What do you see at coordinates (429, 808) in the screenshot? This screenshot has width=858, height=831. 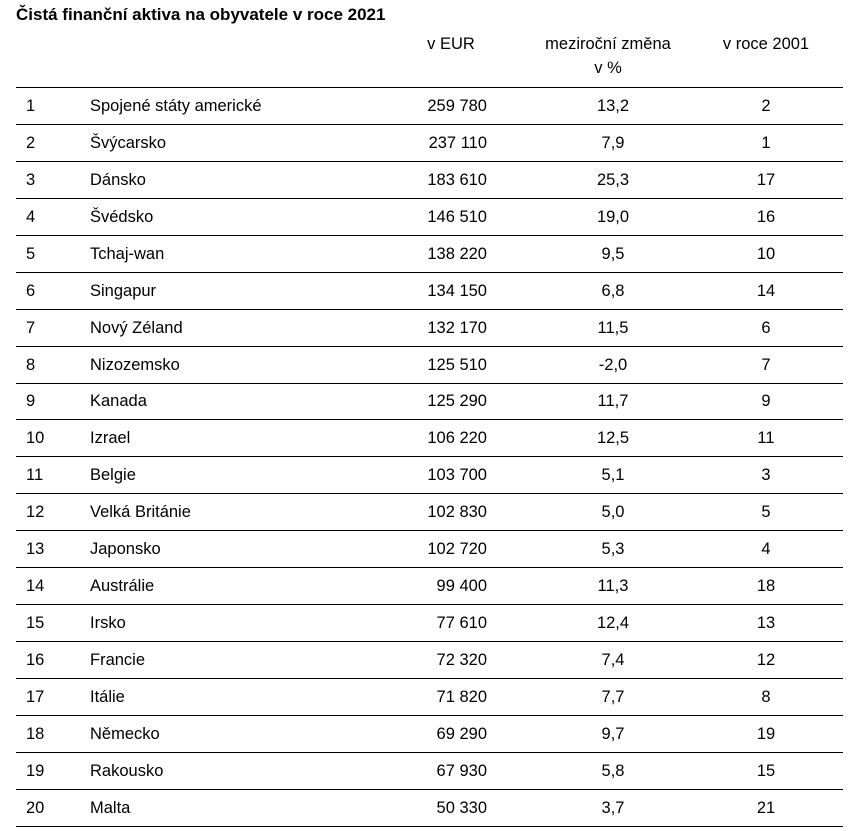 I see `table-row: 20 Malta 50 330 3,7 21` at bounding box center [429, 808].